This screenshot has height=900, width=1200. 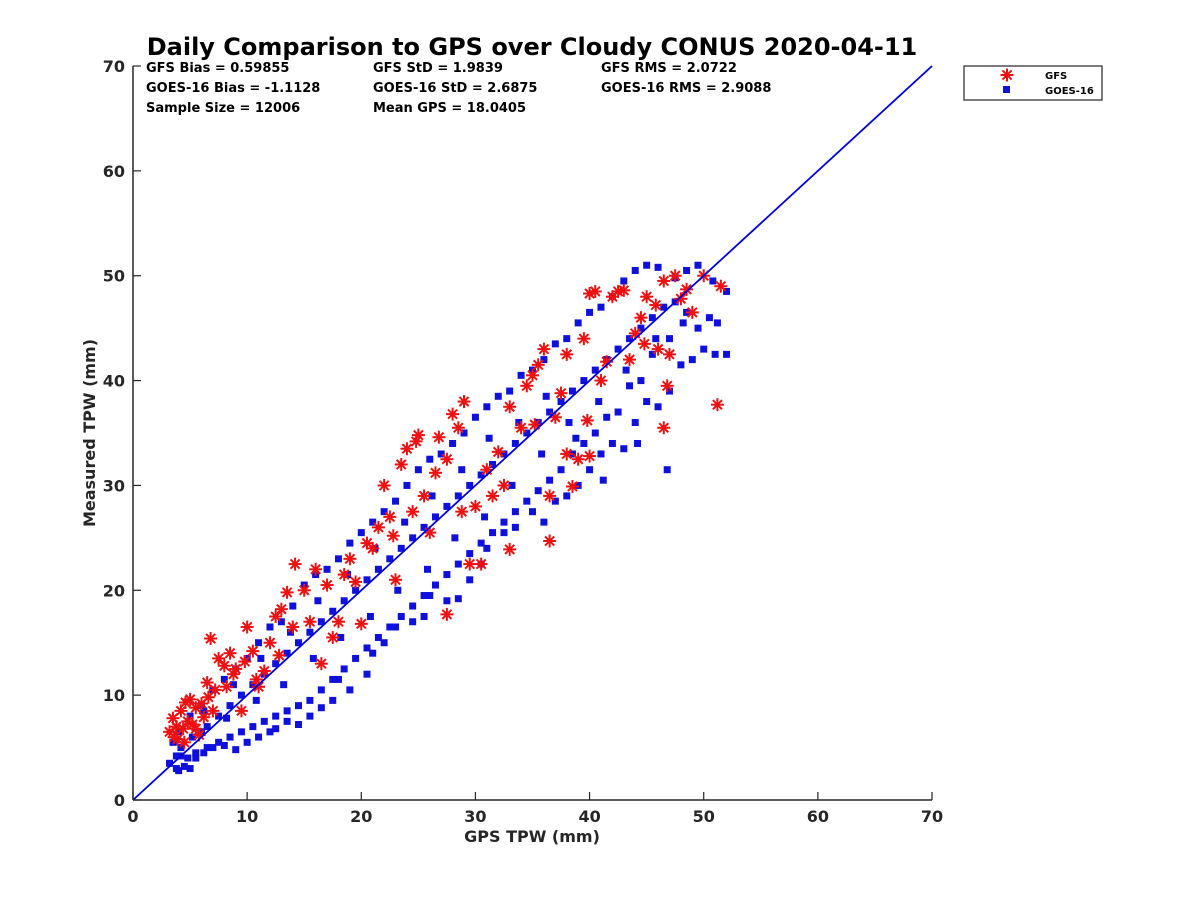 What do you see at coordinates (532, 836) in the screenshot?
I see `x-axis-title: GPS TPW (mm)` at bounding box center [532, 836].